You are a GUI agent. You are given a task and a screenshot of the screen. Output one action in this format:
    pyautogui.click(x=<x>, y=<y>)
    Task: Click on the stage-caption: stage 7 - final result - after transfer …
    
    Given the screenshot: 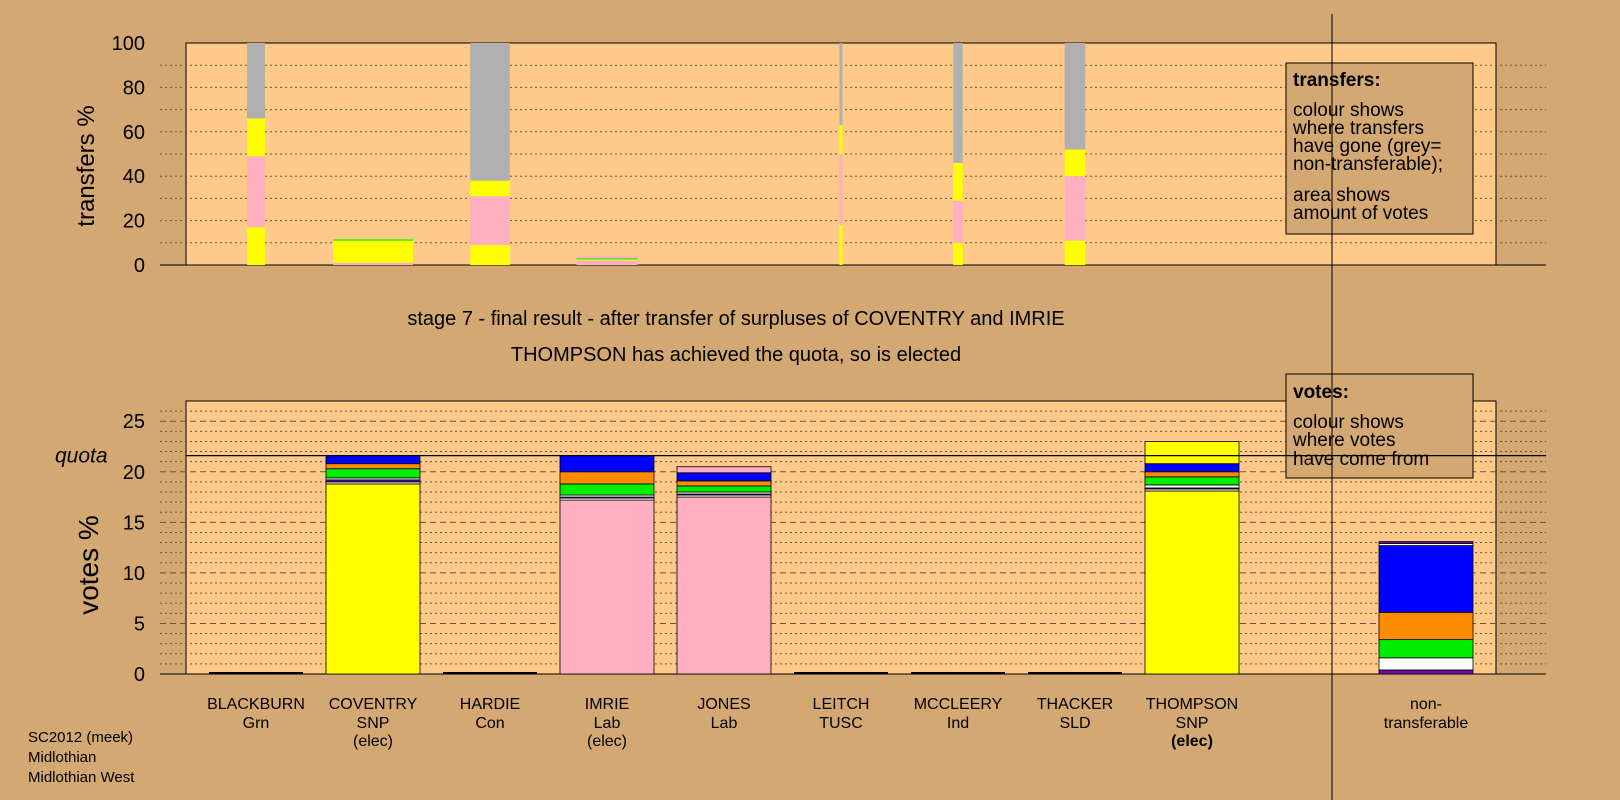 What is the action you would take?
    pyautogui.click(x=735, y=319)
    